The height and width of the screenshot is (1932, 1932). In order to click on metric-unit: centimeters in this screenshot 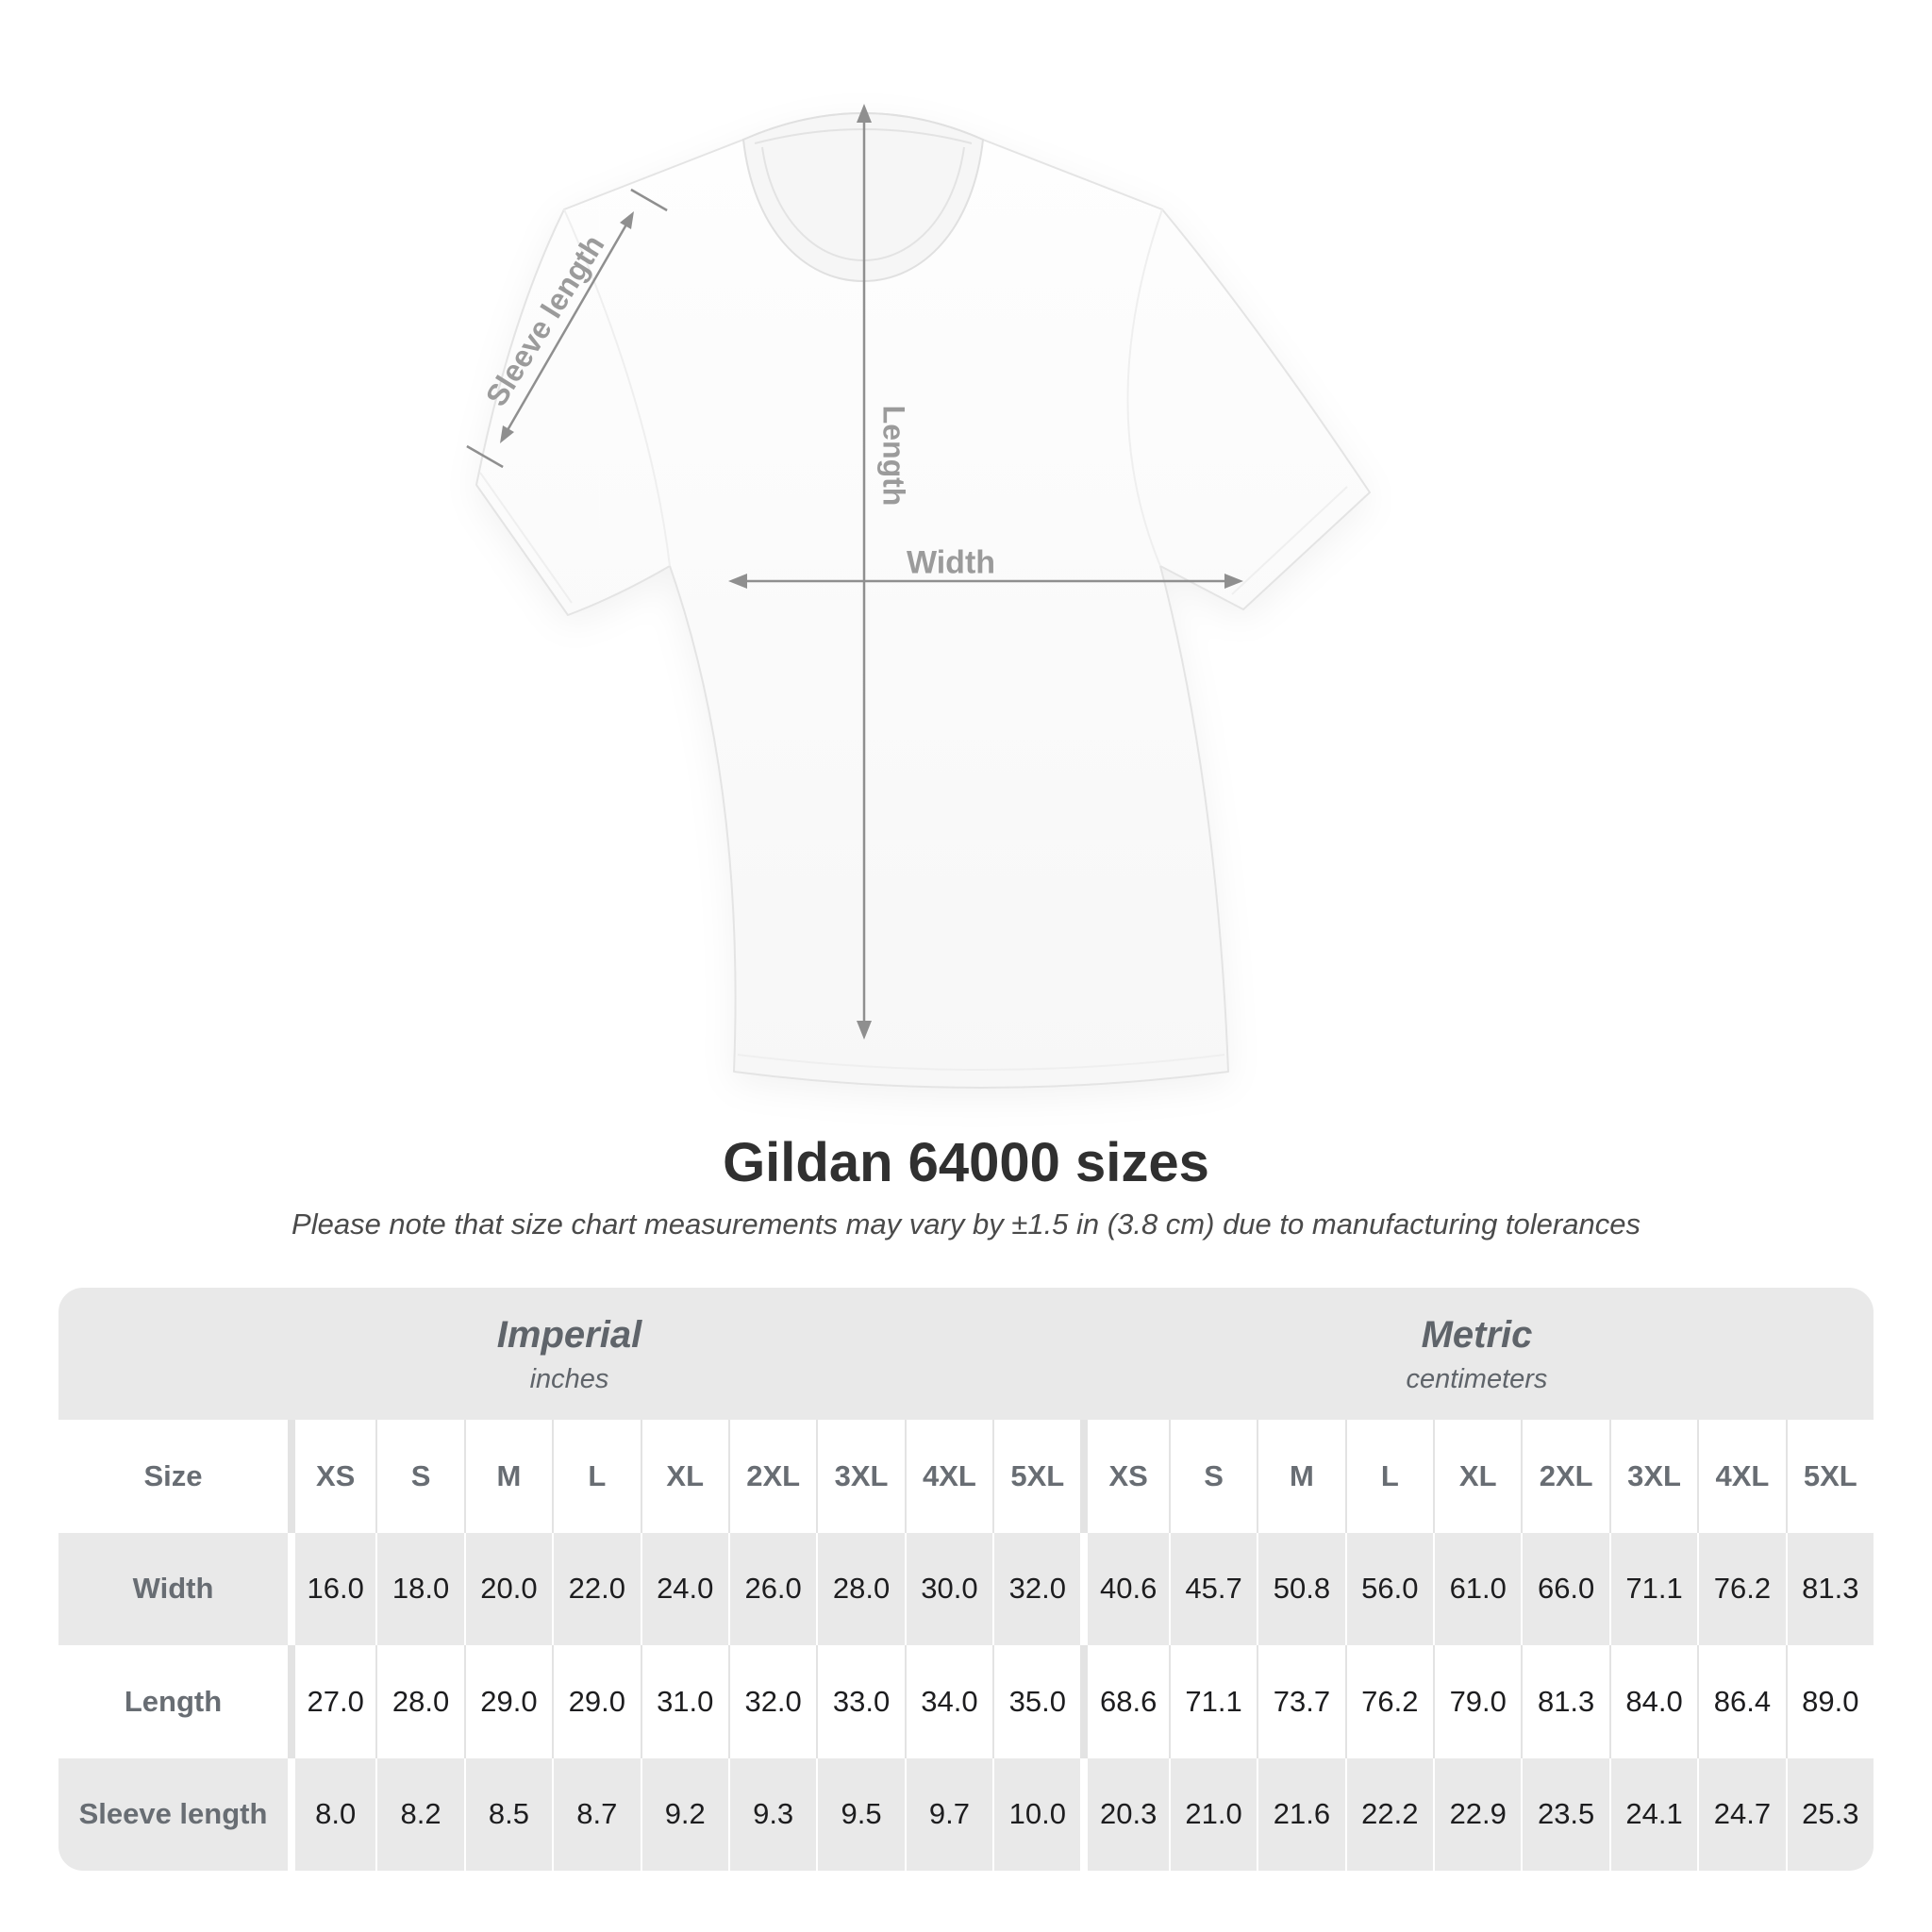, I will do `click(1477, 1378)`.